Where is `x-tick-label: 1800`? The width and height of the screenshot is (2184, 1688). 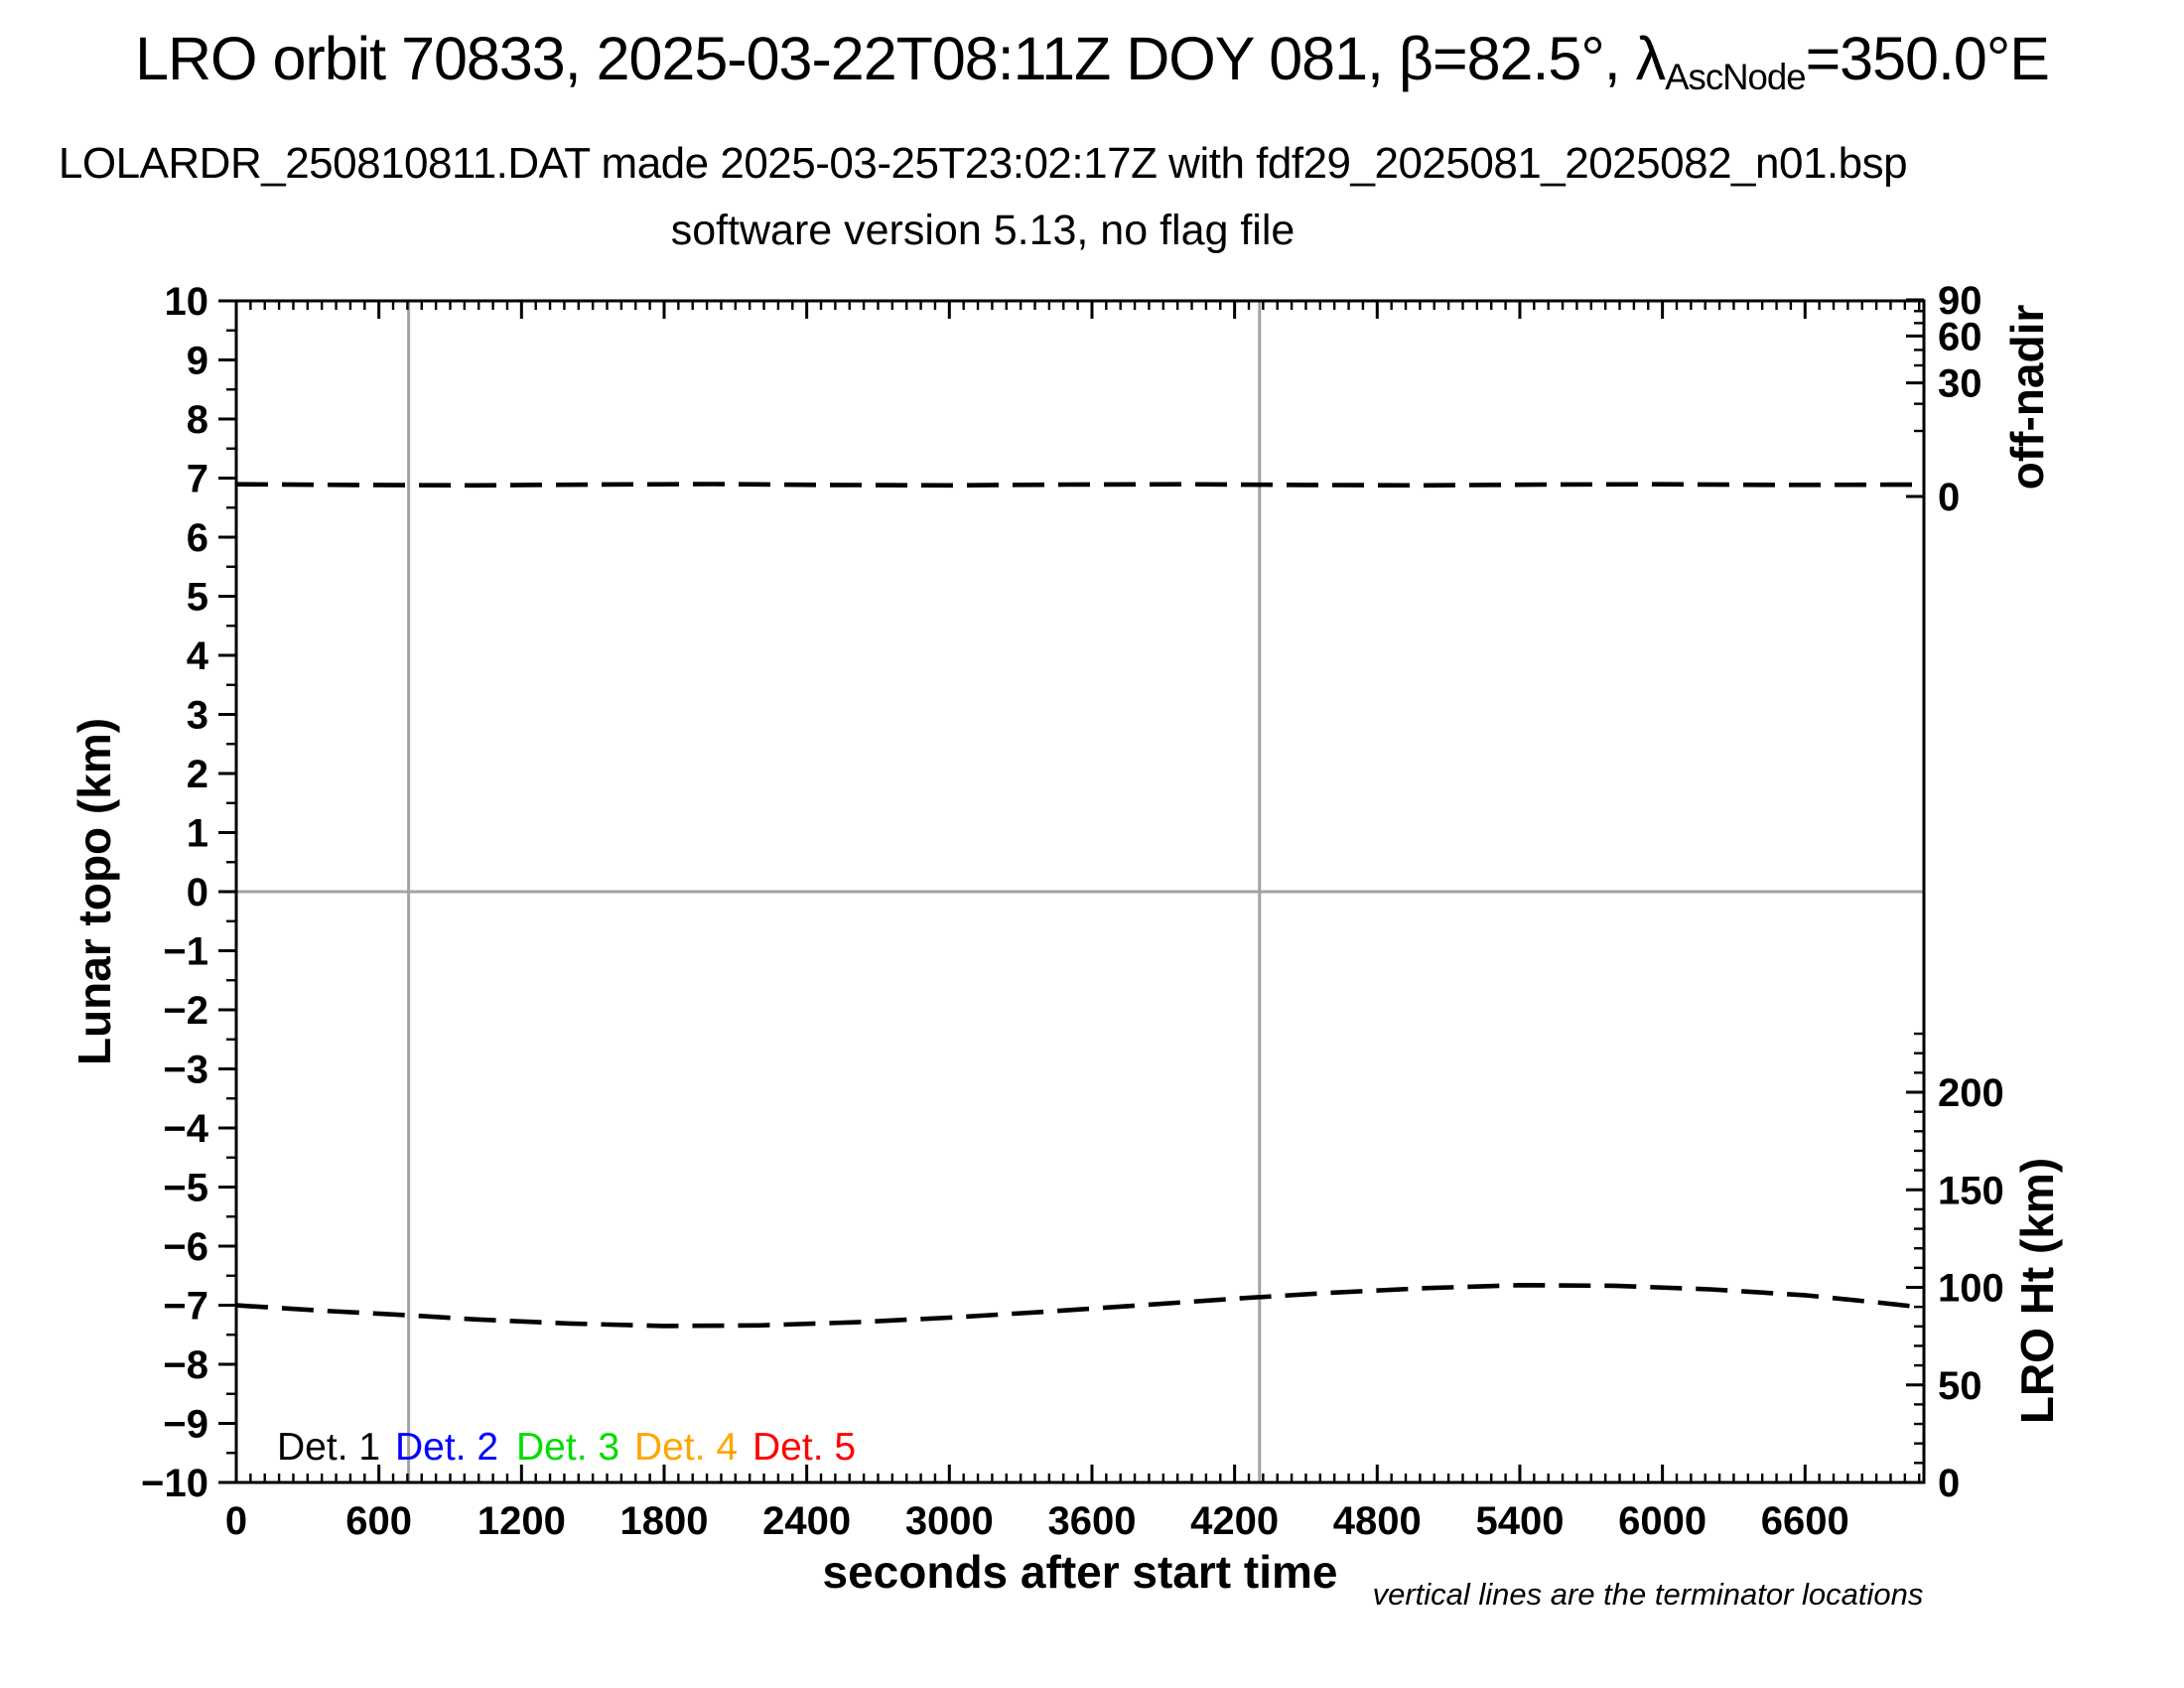
x-tick-label: 1800 is located at coordinates (663, 1521).